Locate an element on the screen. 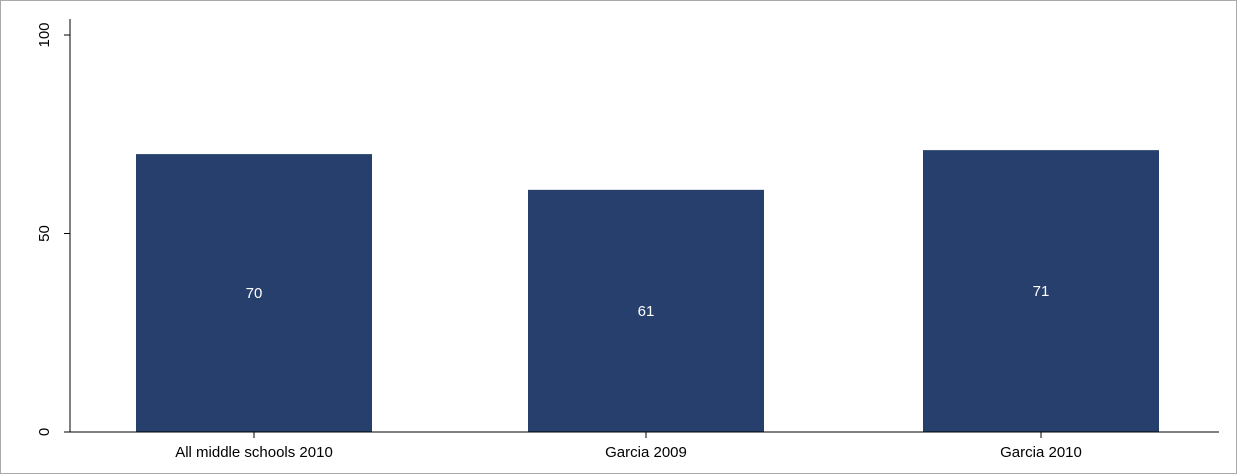  y-tick-label: 100 is located at coordinates (44, 34).